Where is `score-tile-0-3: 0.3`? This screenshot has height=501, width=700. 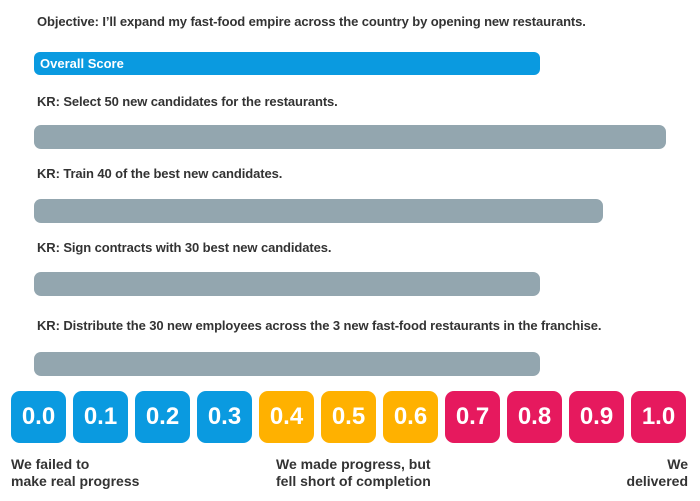 score-tile-0-3: 0.3 is located at coordinates (224, 417).